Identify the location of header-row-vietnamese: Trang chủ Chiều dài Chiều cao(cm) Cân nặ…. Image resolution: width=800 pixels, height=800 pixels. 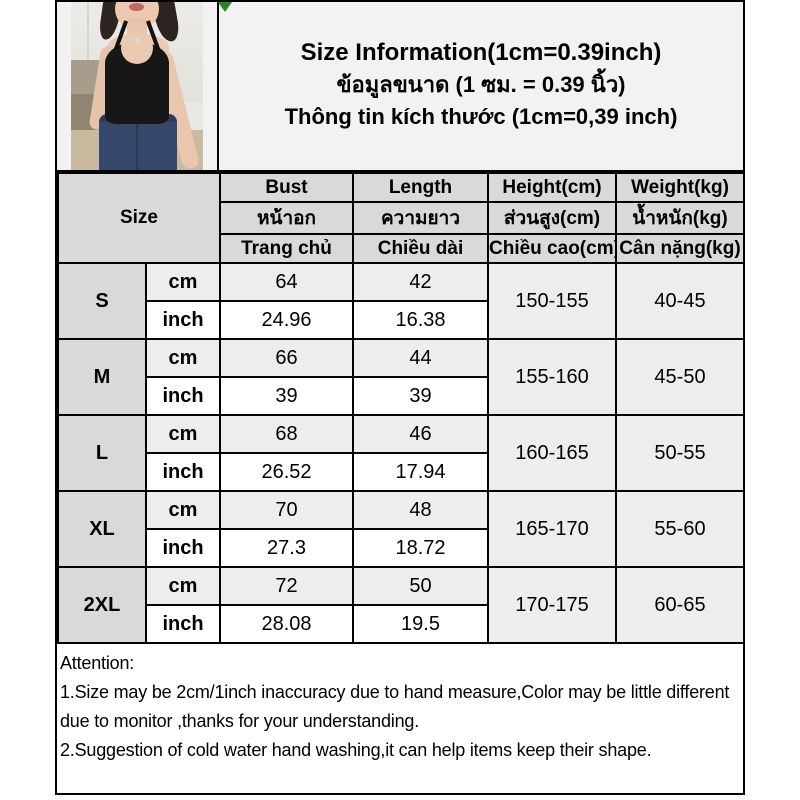
(401, 248).